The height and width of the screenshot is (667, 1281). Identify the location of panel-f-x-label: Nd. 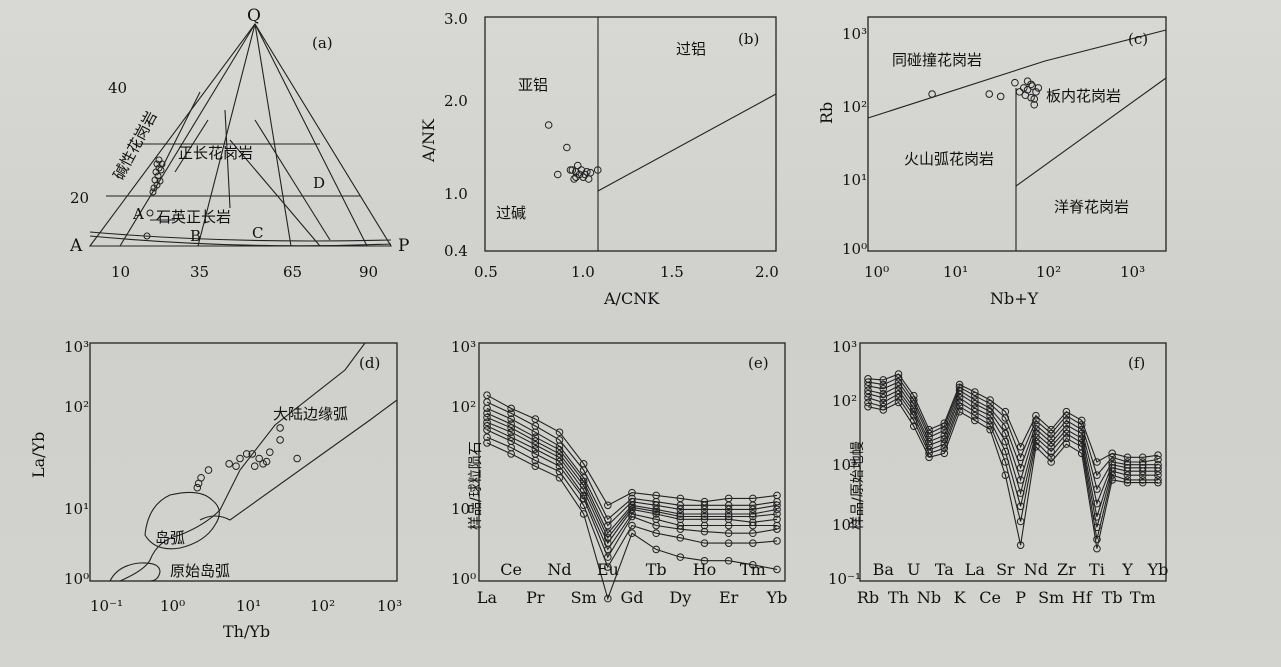
(1036, 569).